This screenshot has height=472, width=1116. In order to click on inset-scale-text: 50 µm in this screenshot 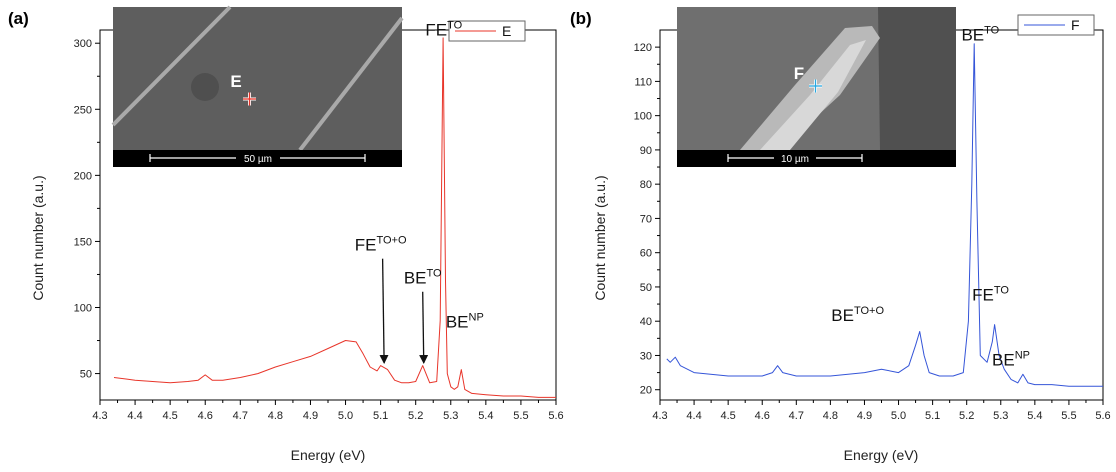, I will do `click(258, 159)`.